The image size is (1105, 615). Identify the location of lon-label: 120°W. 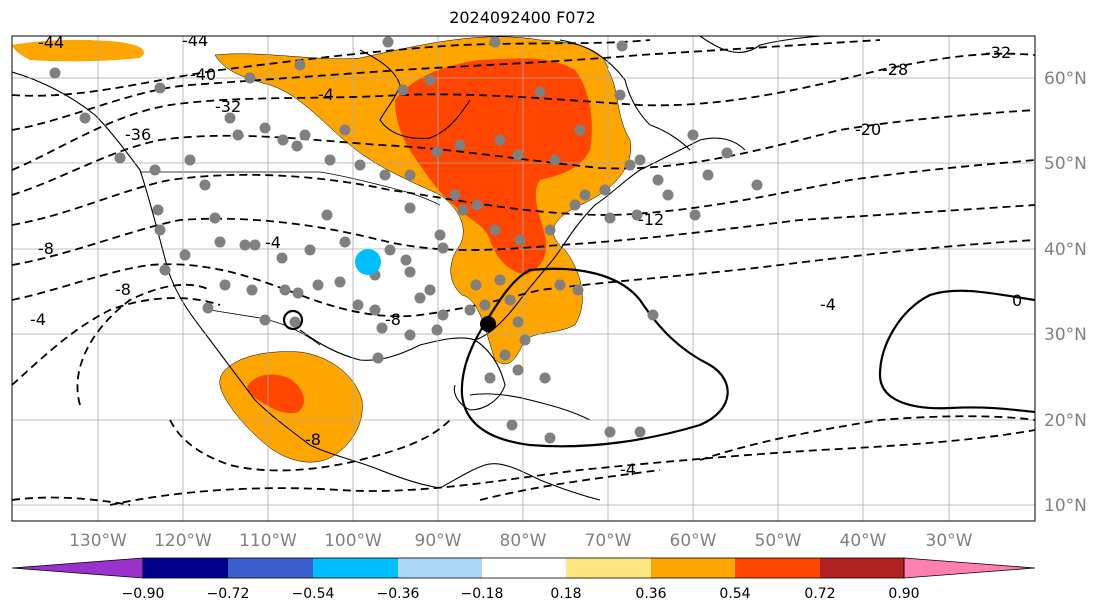
(183, 541).